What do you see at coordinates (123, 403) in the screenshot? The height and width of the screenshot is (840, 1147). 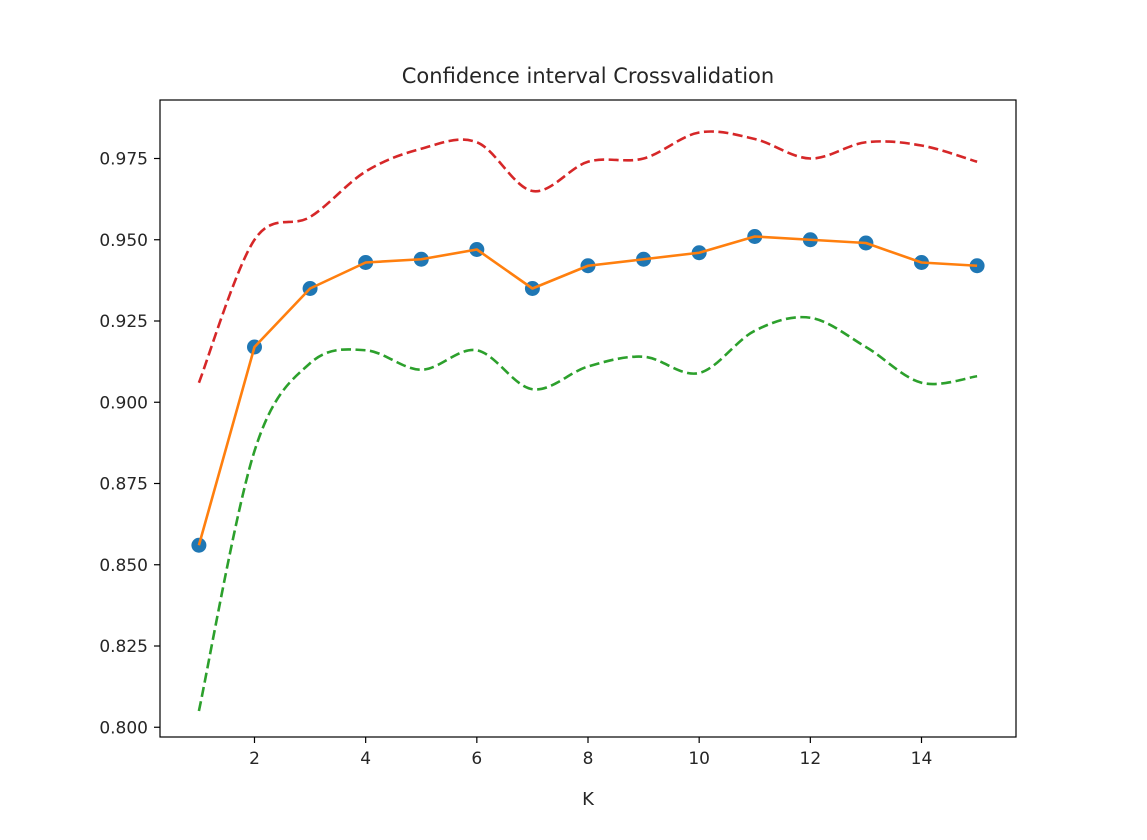 I see `y-tick-label-4: 0.900` at bounding box center [123, 403].